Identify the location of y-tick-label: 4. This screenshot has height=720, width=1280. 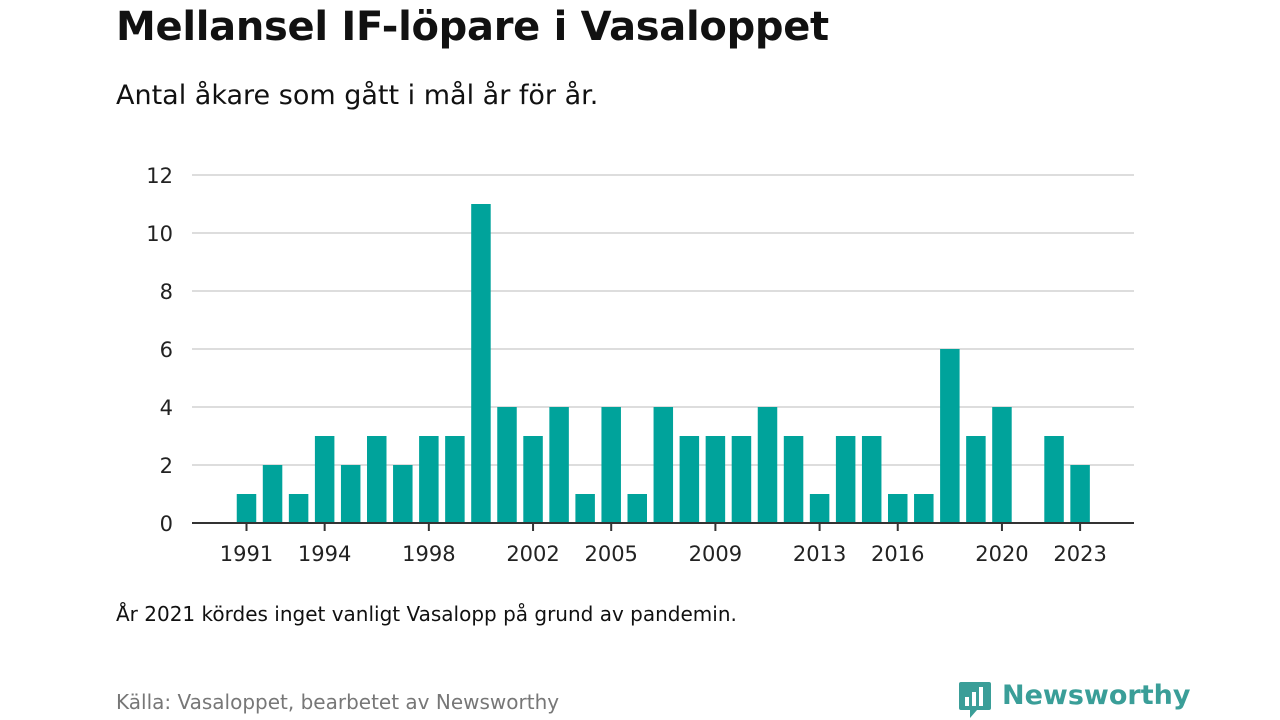
(166, 408).